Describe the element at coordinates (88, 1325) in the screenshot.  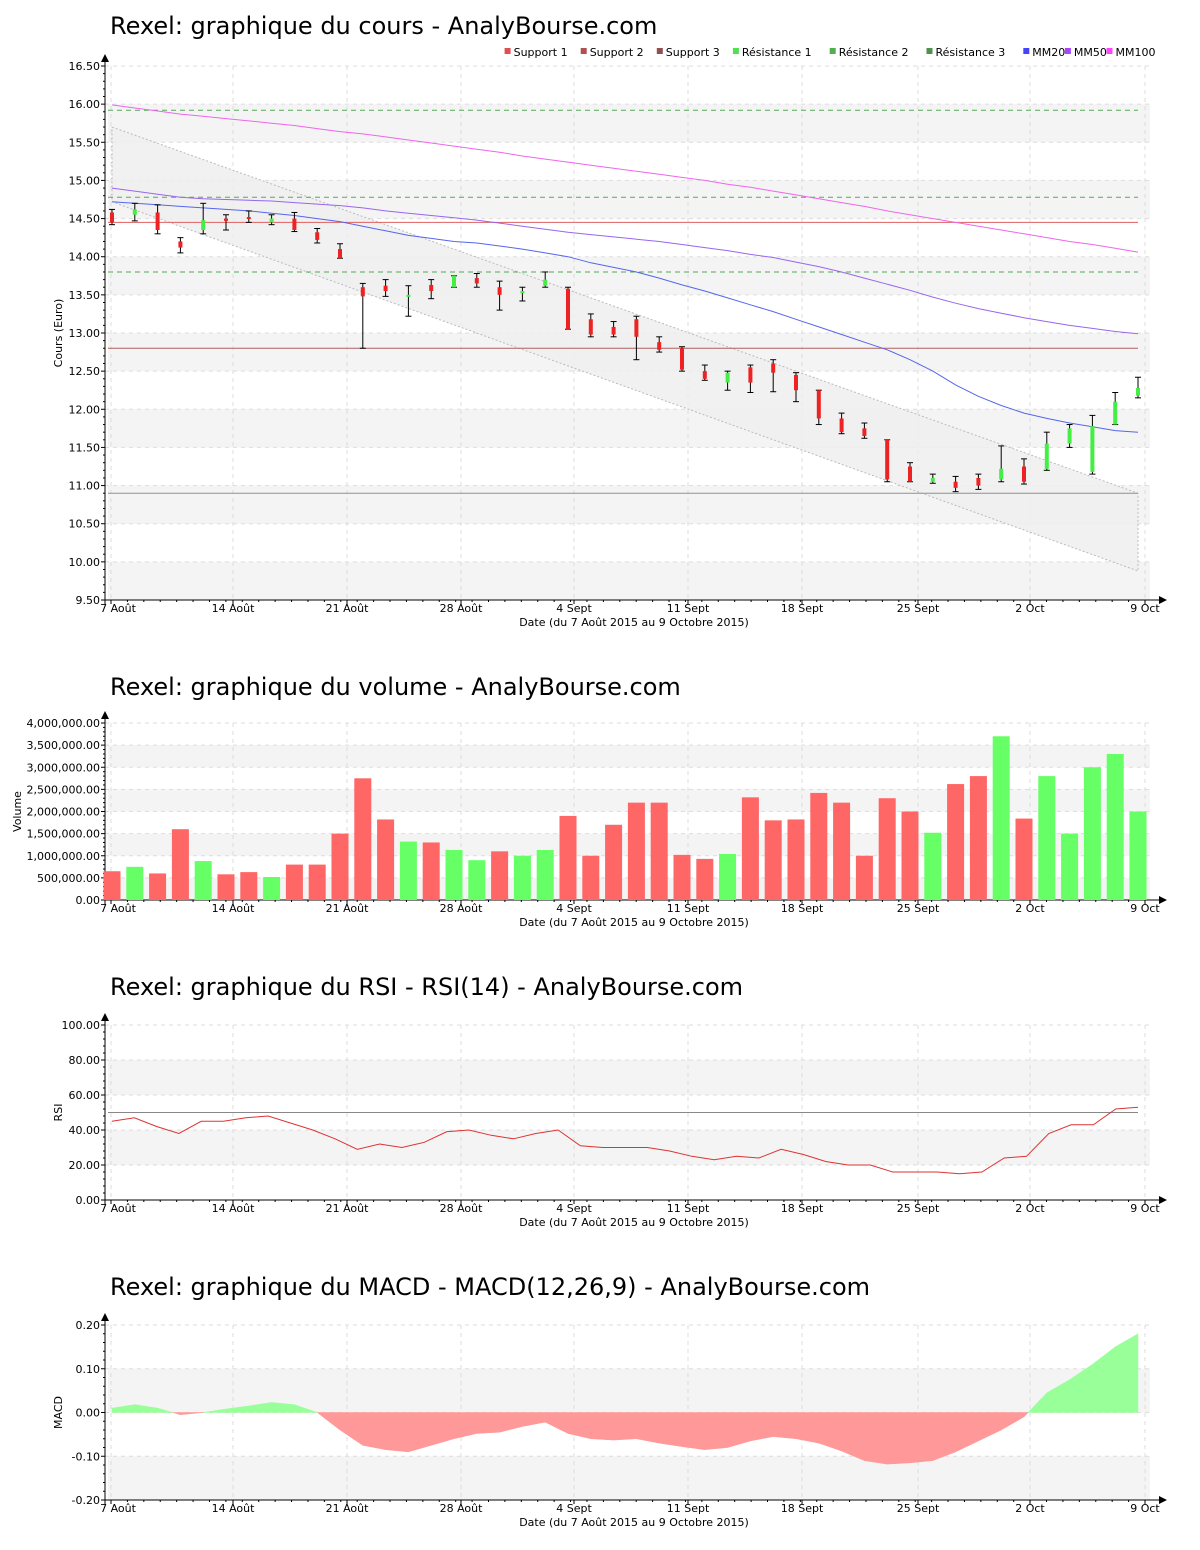
I see `y-tick-label: 0.20` at that location.